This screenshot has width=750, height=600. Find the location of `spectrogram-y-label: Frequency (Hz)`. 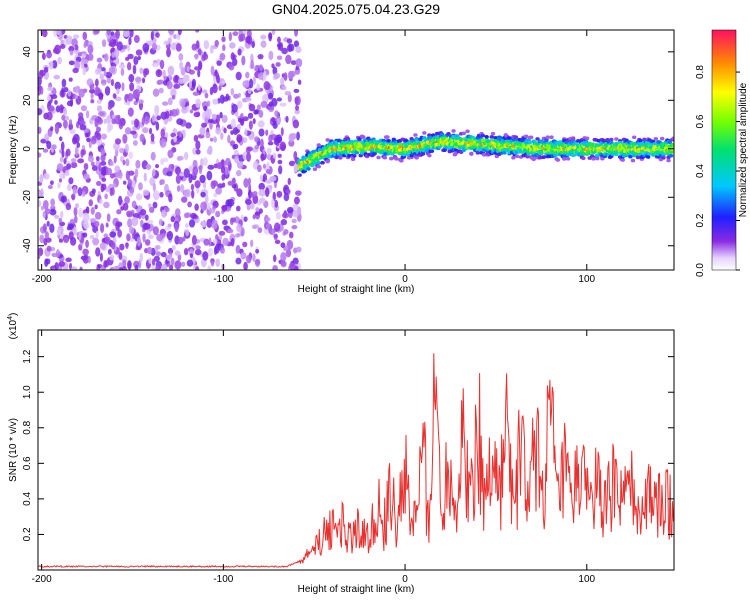

spectrogram-y-label: Frequency (Hz) is located at coordinates (13, 150).